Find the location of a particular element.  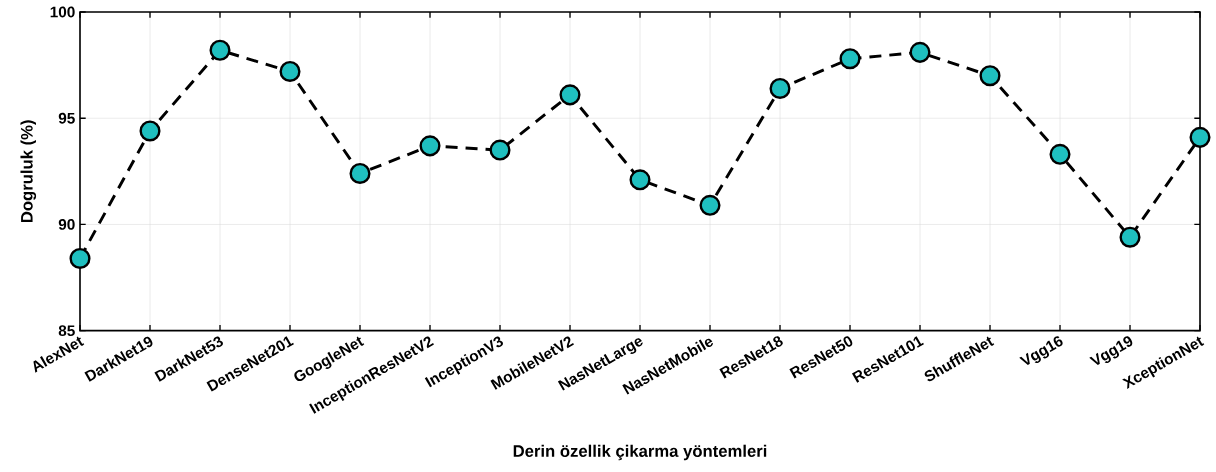

x-axis-title: Derin özellik çikarma yöntemleri is located at coordinates (640, 452).